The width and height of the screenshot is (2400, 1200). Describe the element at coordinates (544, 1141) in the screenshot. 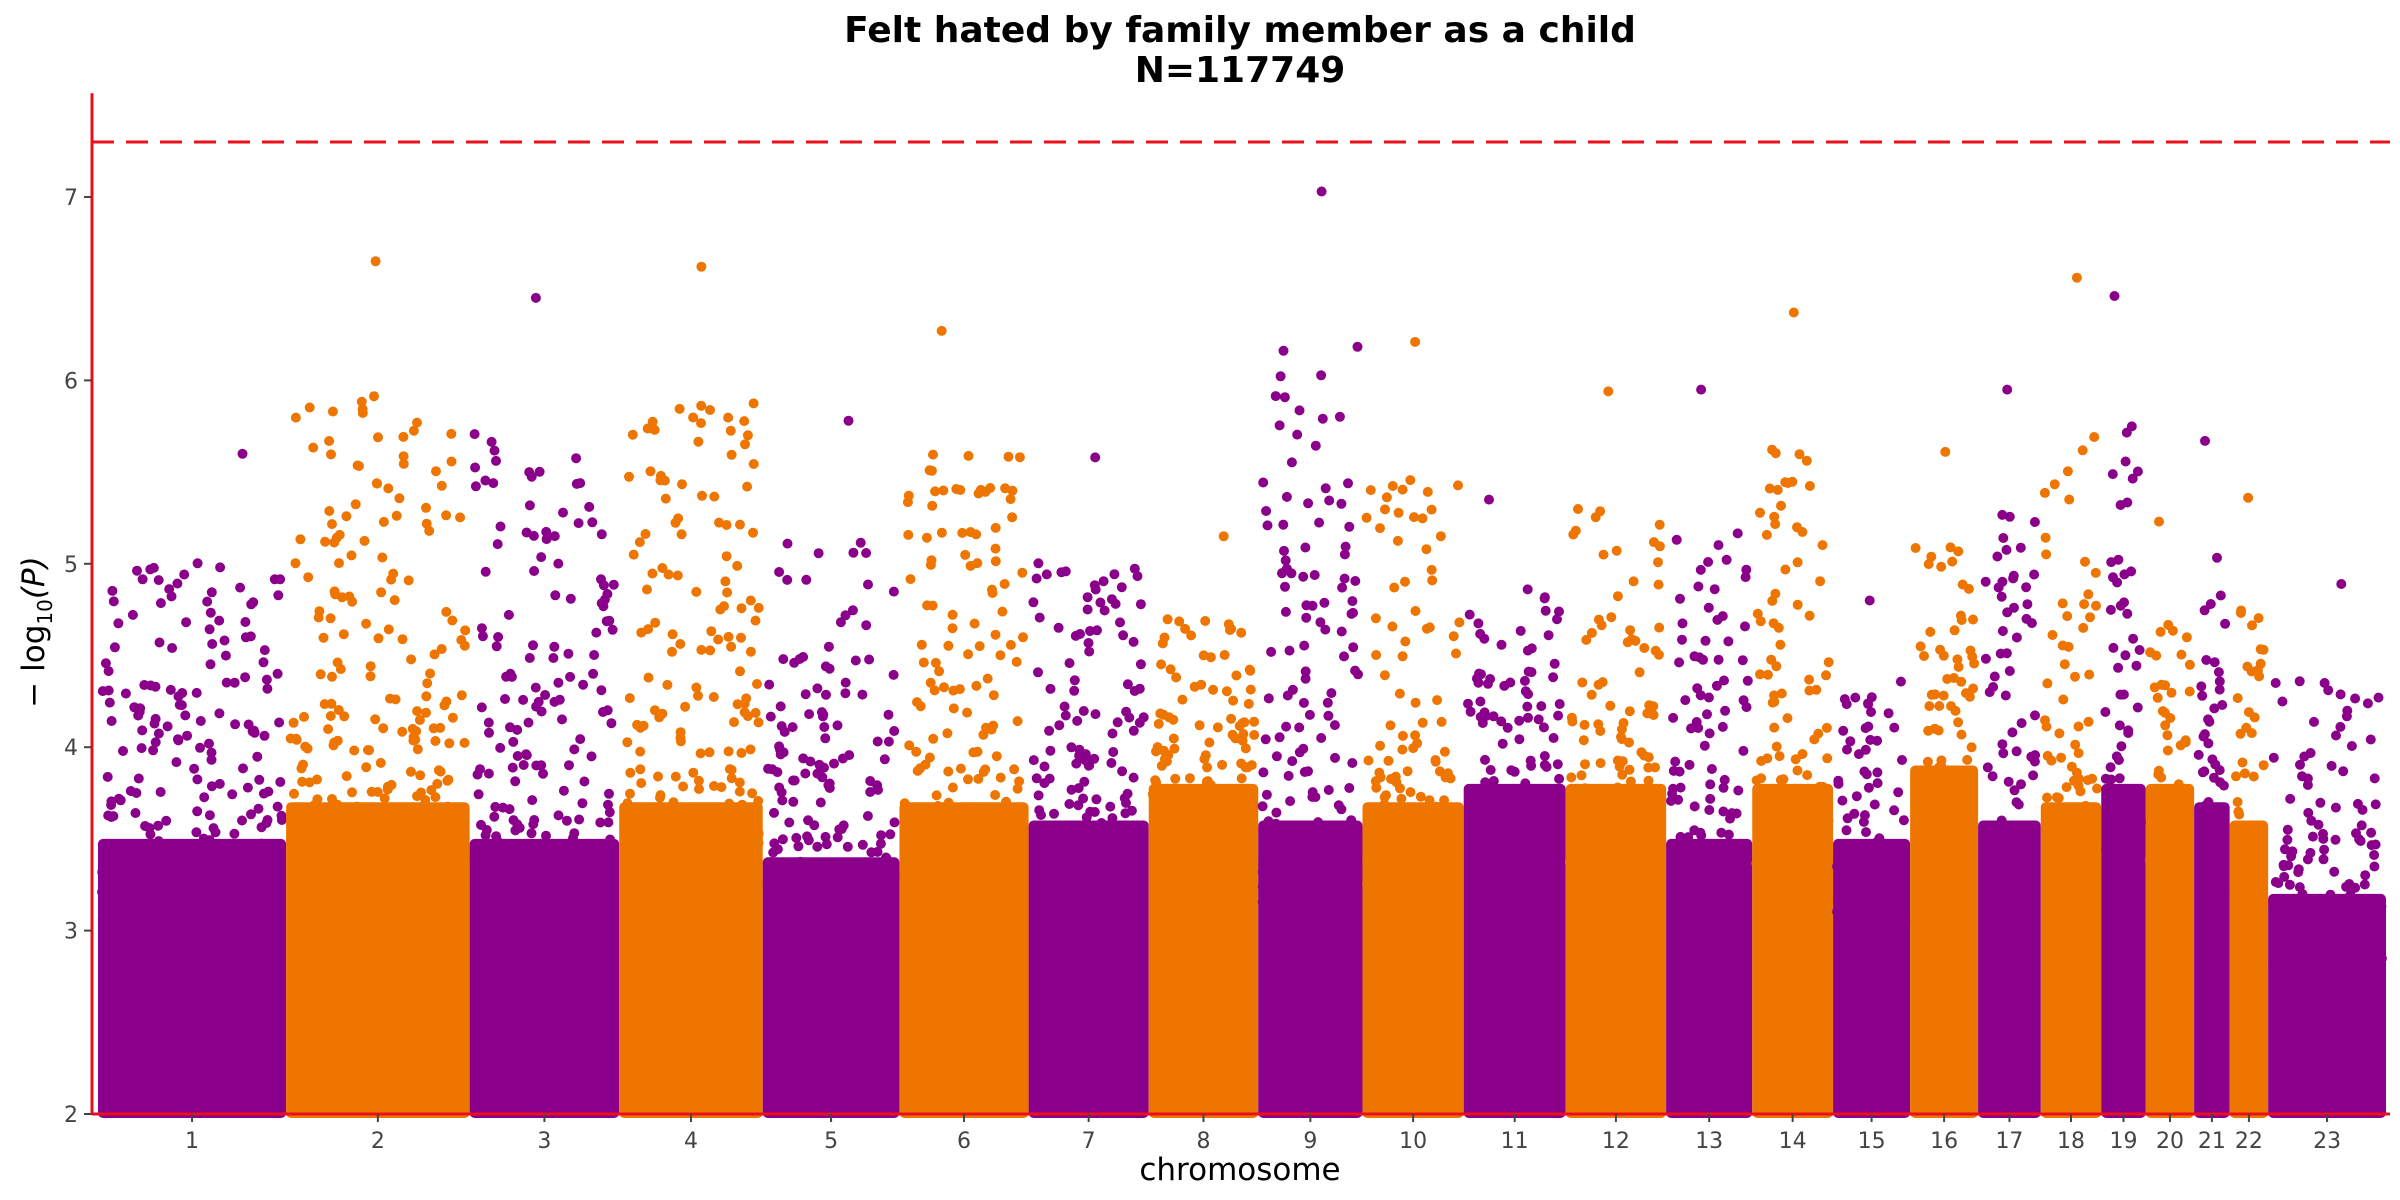

I see `x-tick-label-3: 3` at that location.